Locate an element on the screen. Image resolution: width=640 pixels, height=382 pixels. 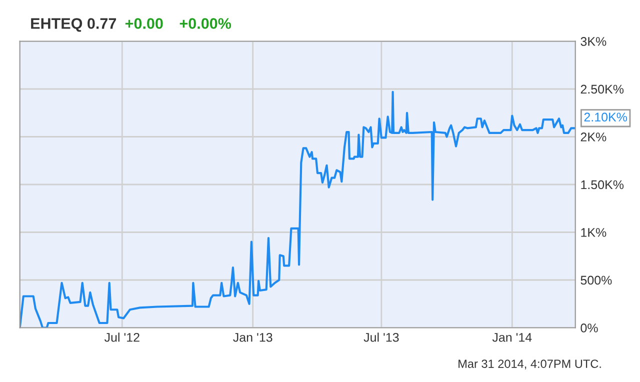
annotation: 2.10K% is located at coordinates (606, 117).